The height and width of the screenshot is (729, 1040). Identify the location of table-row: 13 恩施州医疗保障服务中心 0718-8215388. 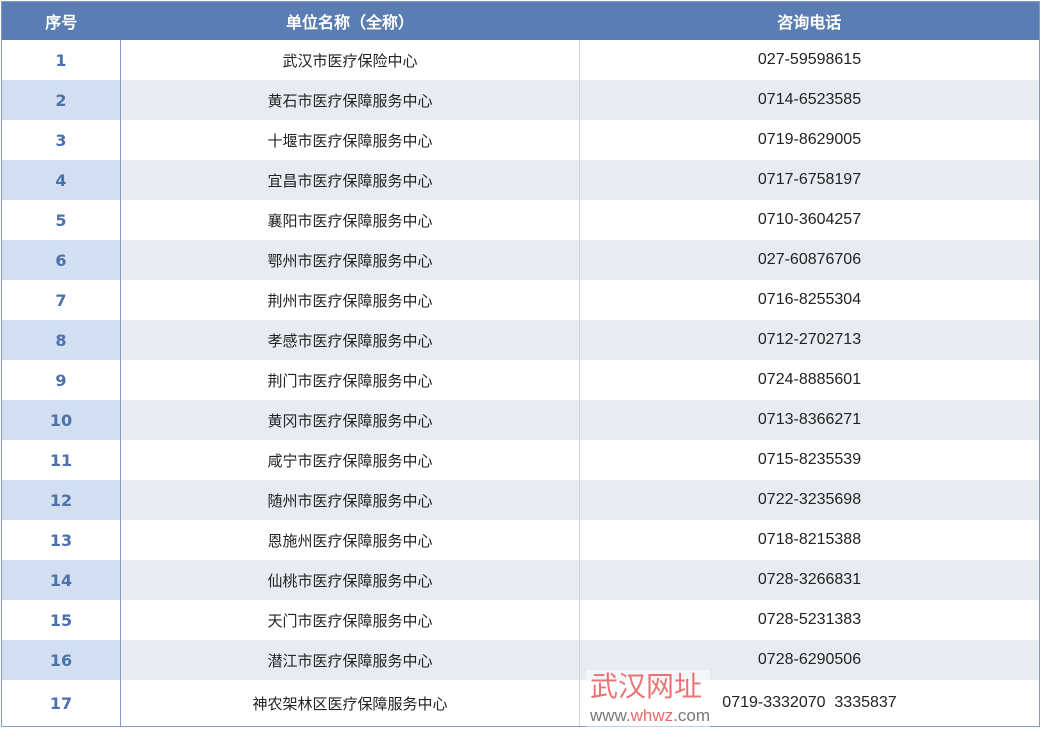
(520, 540).